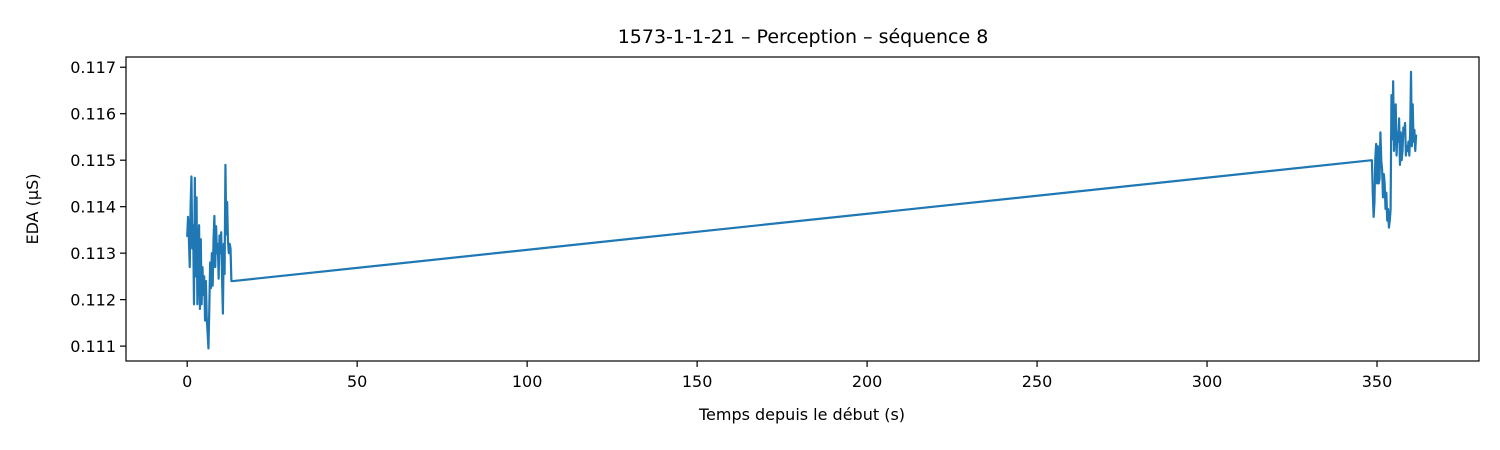 This screenshot has width=1500, height=450. I want to click on x-tick-label: 250, so click(1037, 381).